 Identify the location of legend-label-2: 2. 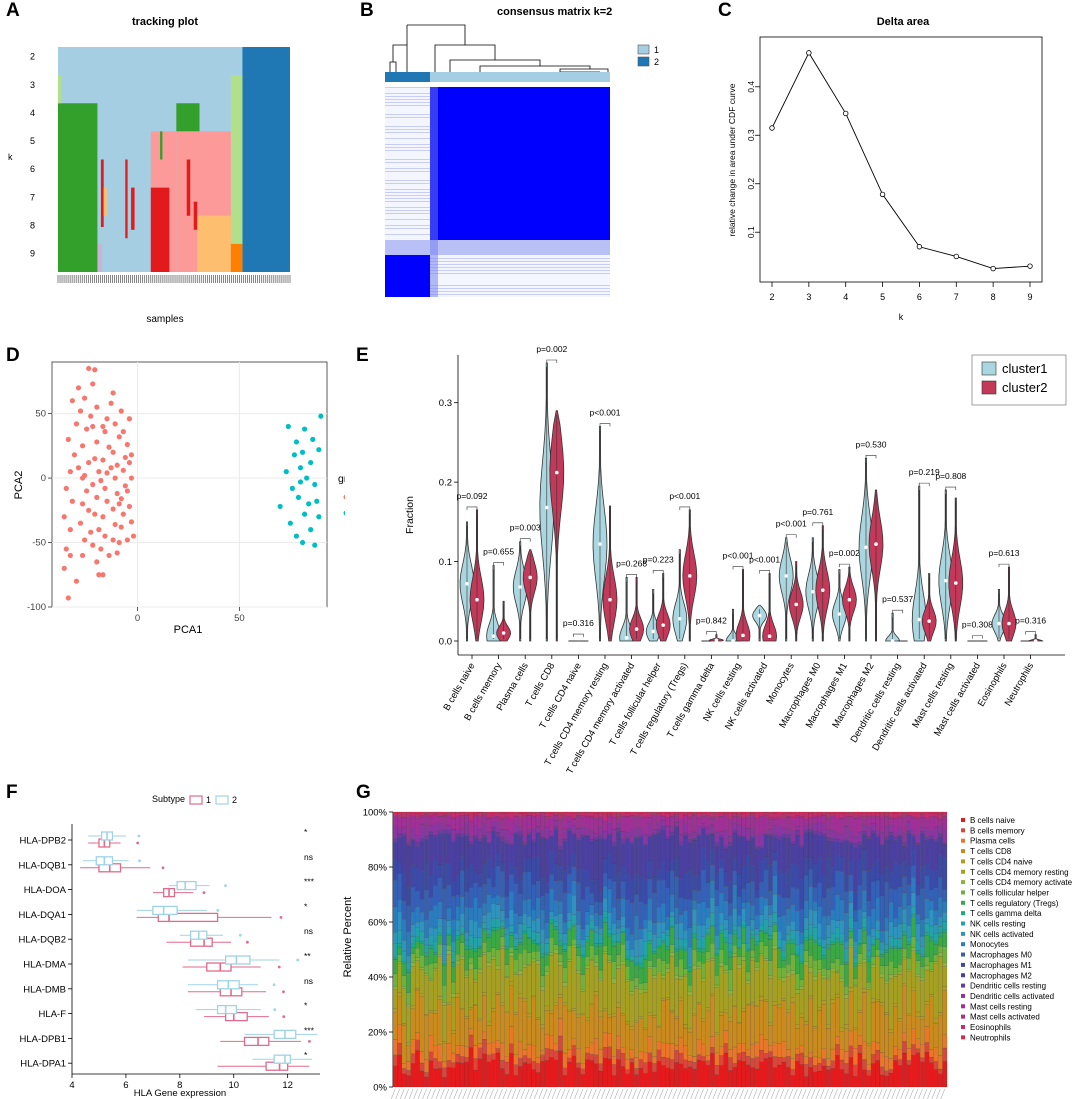
(656, 62).